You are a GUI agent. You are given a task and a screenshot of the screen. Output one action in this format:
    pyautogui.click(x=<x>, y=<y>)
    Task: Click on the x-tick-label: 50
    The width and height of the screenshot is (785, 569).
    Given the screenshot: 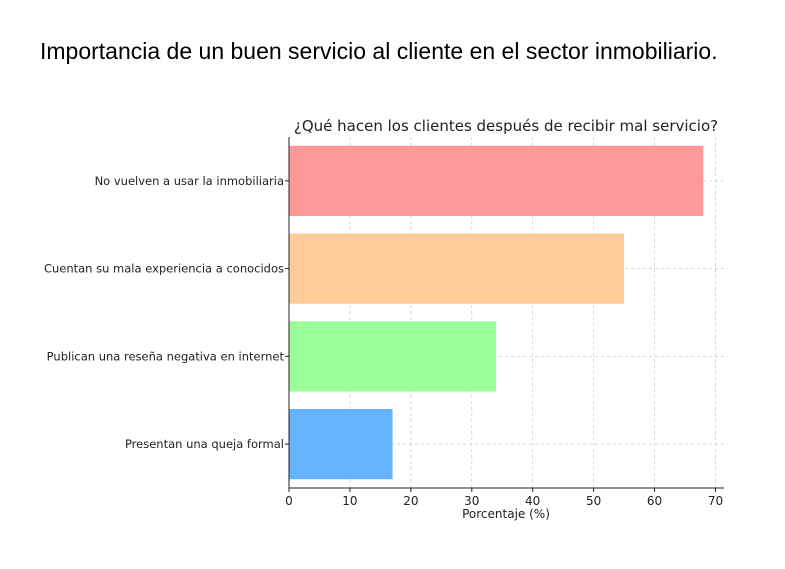 What is the action you would take?
    pyautogui.click(x=593, y=501)
    